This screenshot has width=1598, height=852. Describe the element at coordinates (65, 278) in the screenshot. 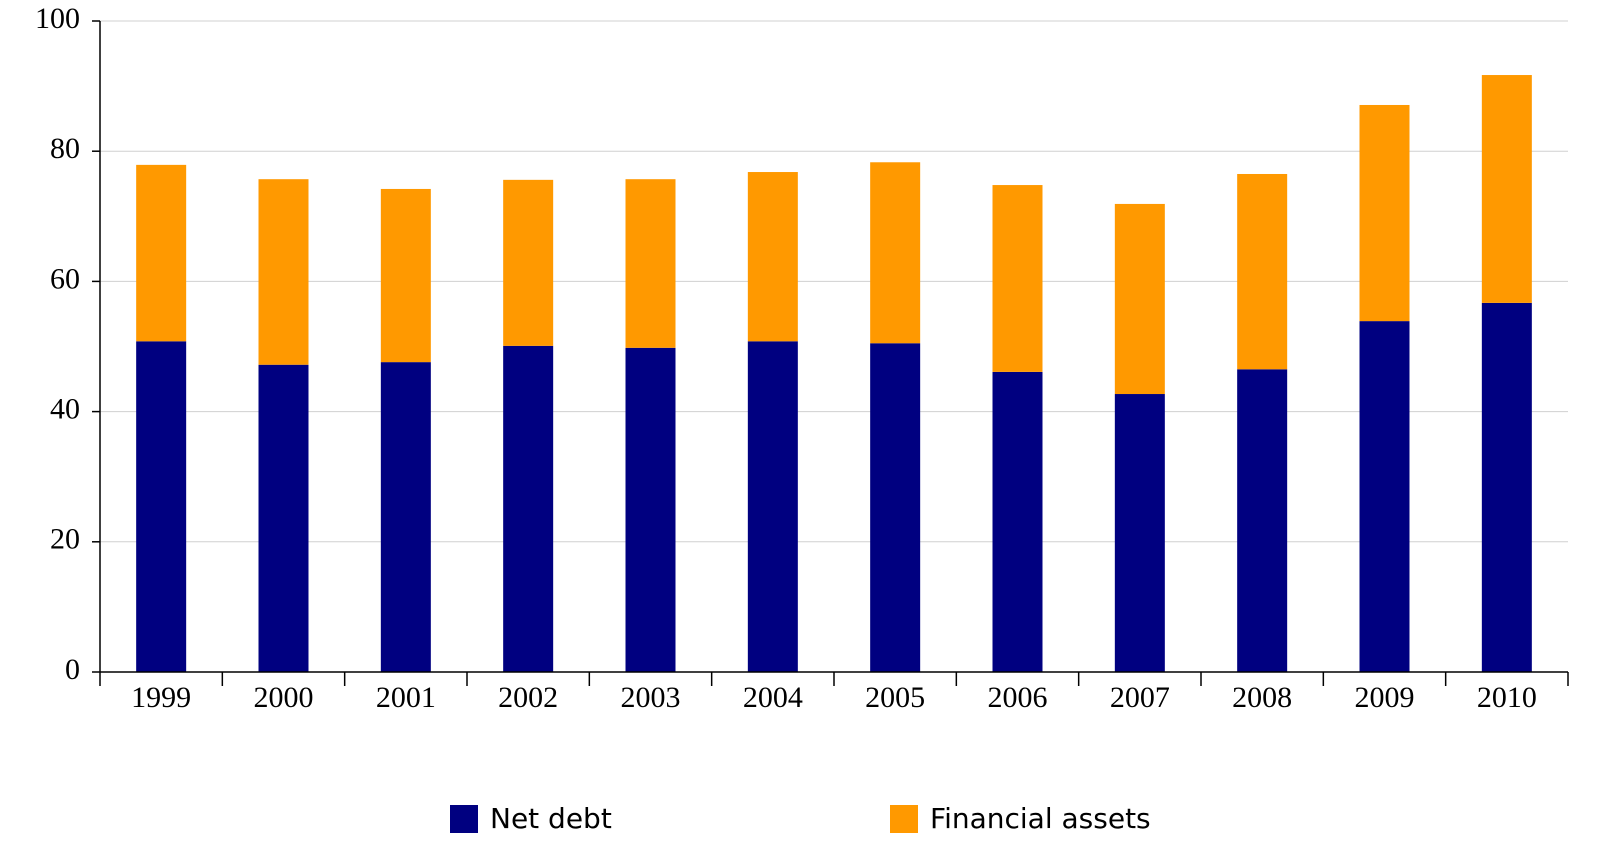

I see `y-tick-label: 60` at that location.